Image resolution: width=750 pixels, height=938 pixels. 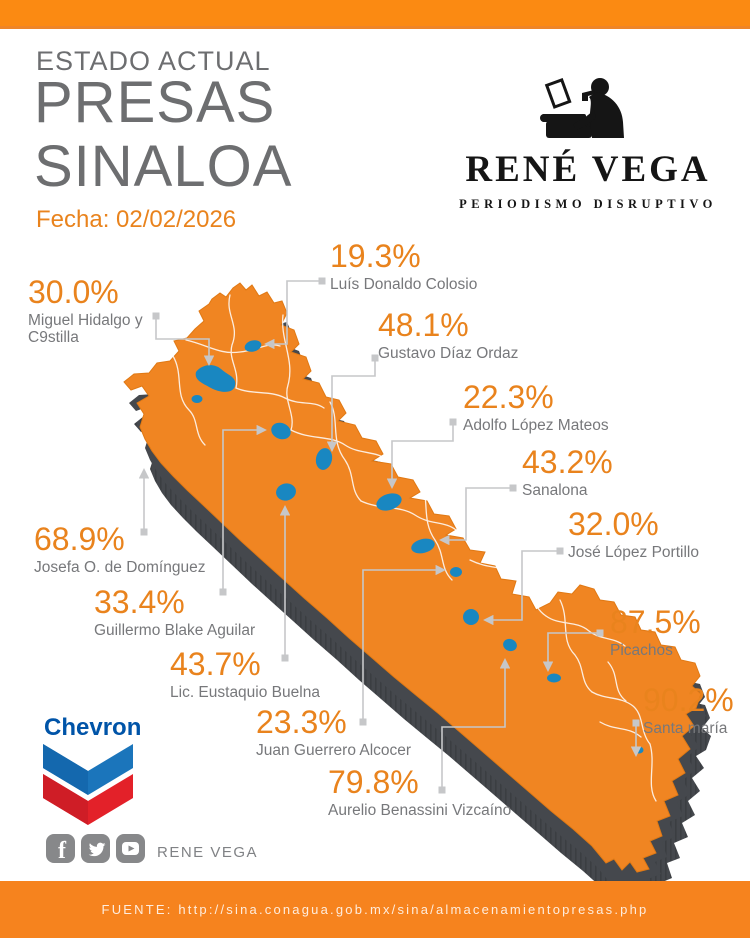 What do you see at coordinates (375, 256) in the screenshot?
I see `dam-value: 19.3%` at bounding box center [375, 256].